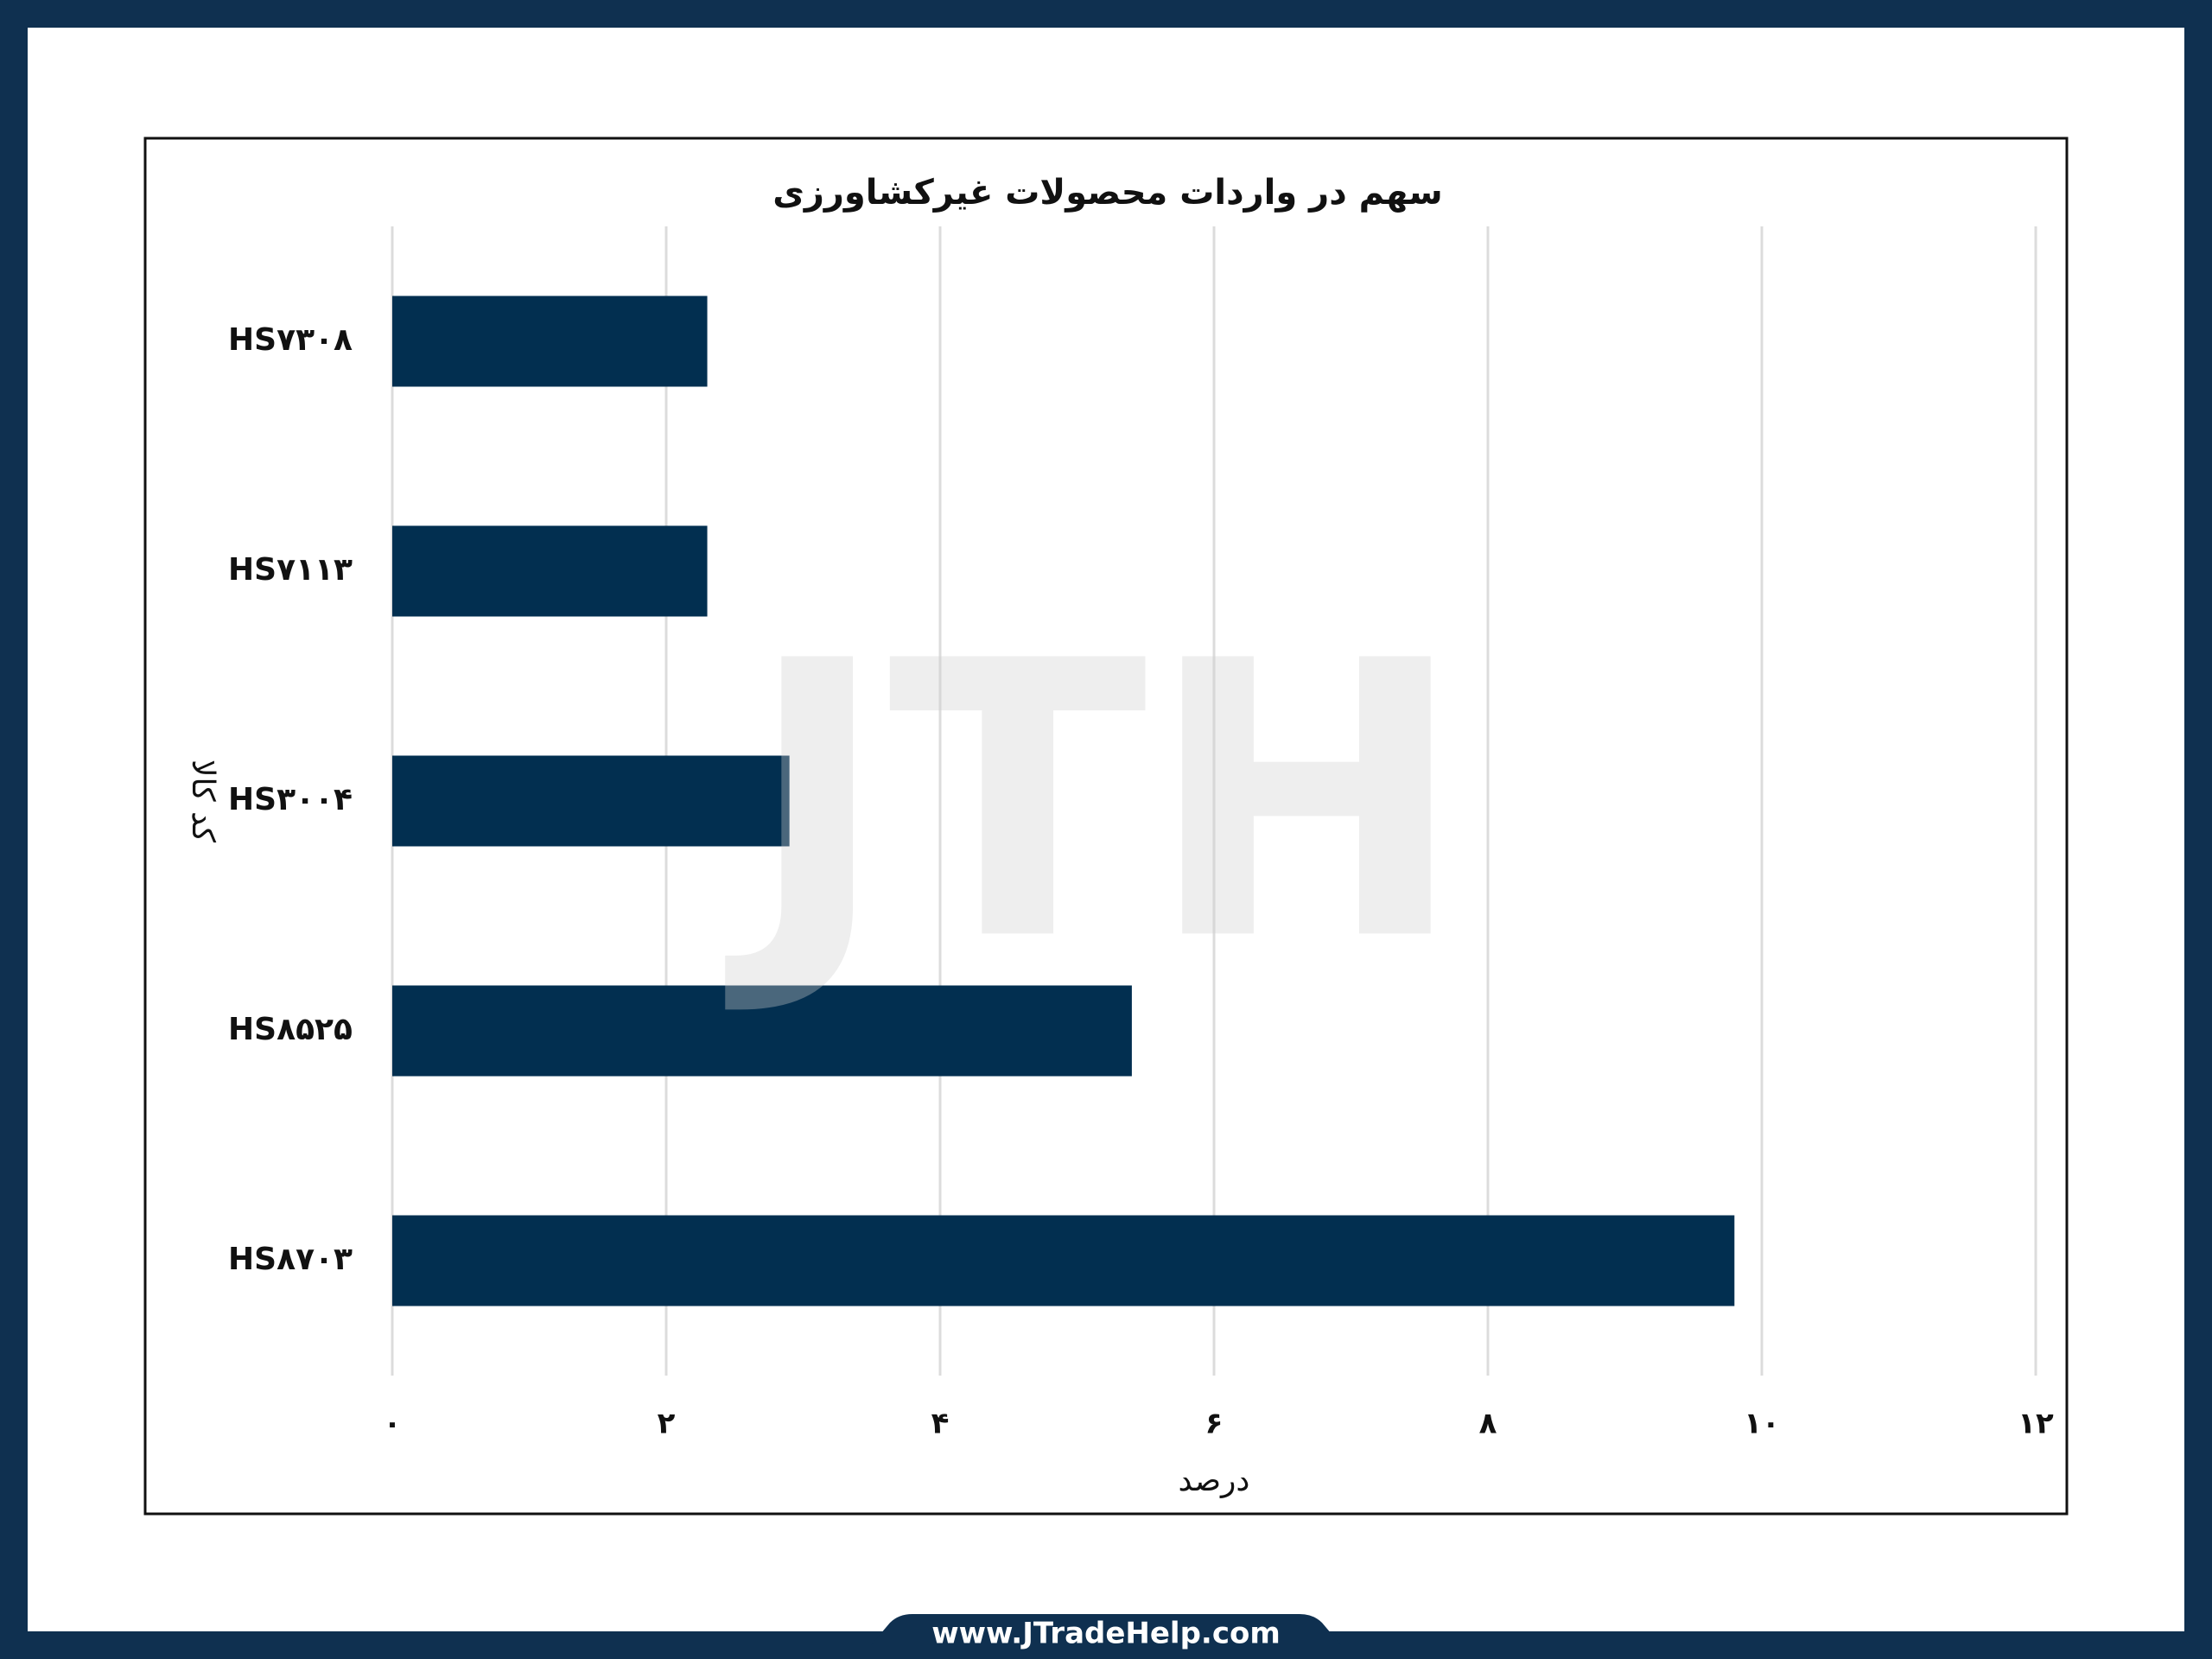 This screenshot has width=2212, height=1659. What do you see at coordinates (290, 799) in the screenshot?
I see `y-tick-label: HS۳۰۰۴` at bounding box center [290, 799].